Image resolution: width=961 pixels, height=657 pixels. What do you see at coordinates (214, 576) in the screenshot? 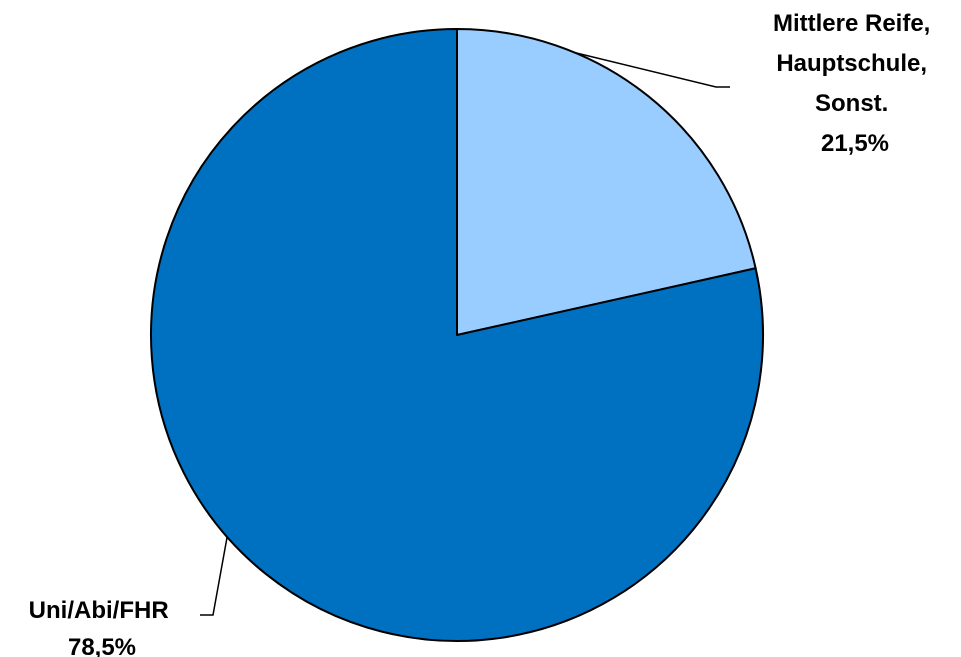
I see `leader-line-uni-abi-fhr` at bounding box center [214, 576].